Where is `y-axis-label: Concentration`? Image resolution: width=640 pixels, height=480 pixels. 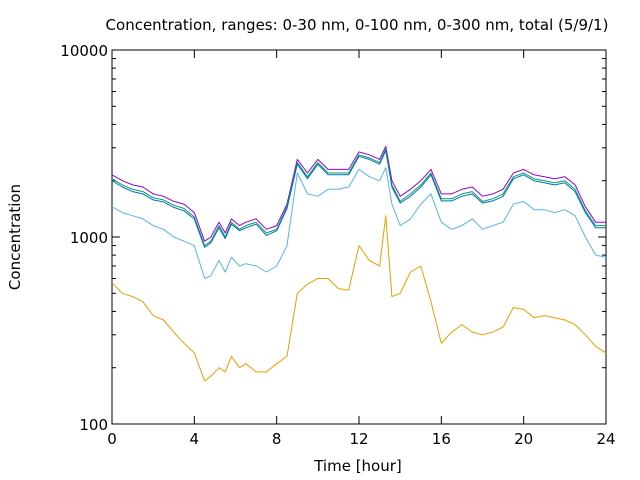
y-axis-label: Concentration is located at coordinates (15, 237).